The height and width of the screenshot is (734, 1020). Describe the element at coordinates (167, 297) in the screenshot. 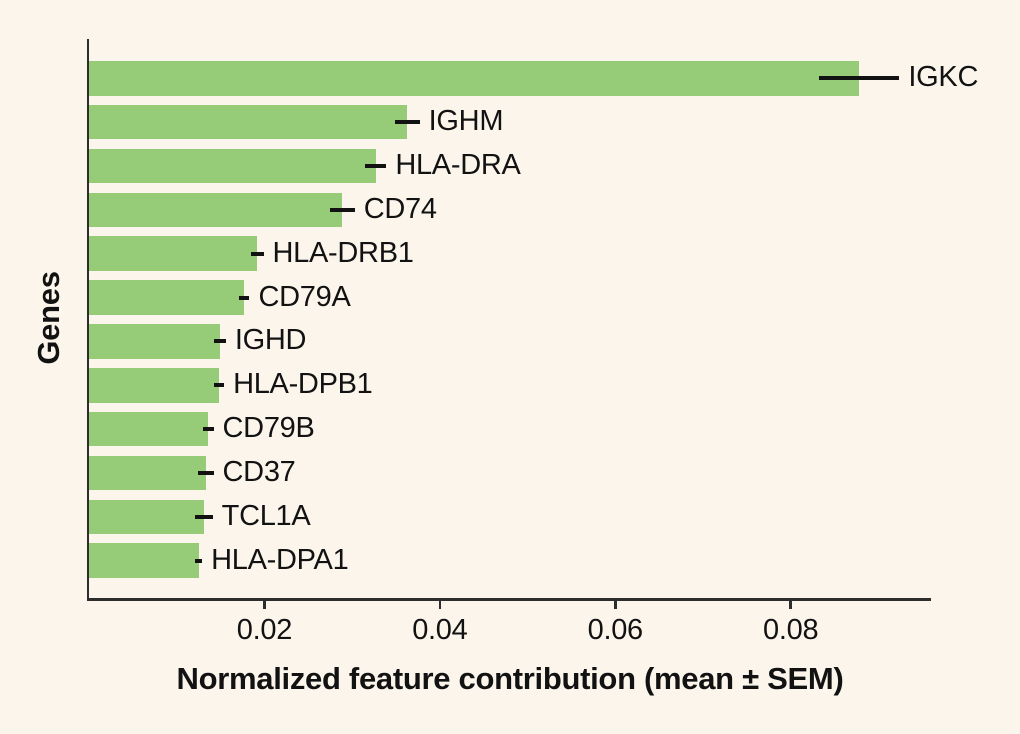

I see `bar-cd79a` at that location.